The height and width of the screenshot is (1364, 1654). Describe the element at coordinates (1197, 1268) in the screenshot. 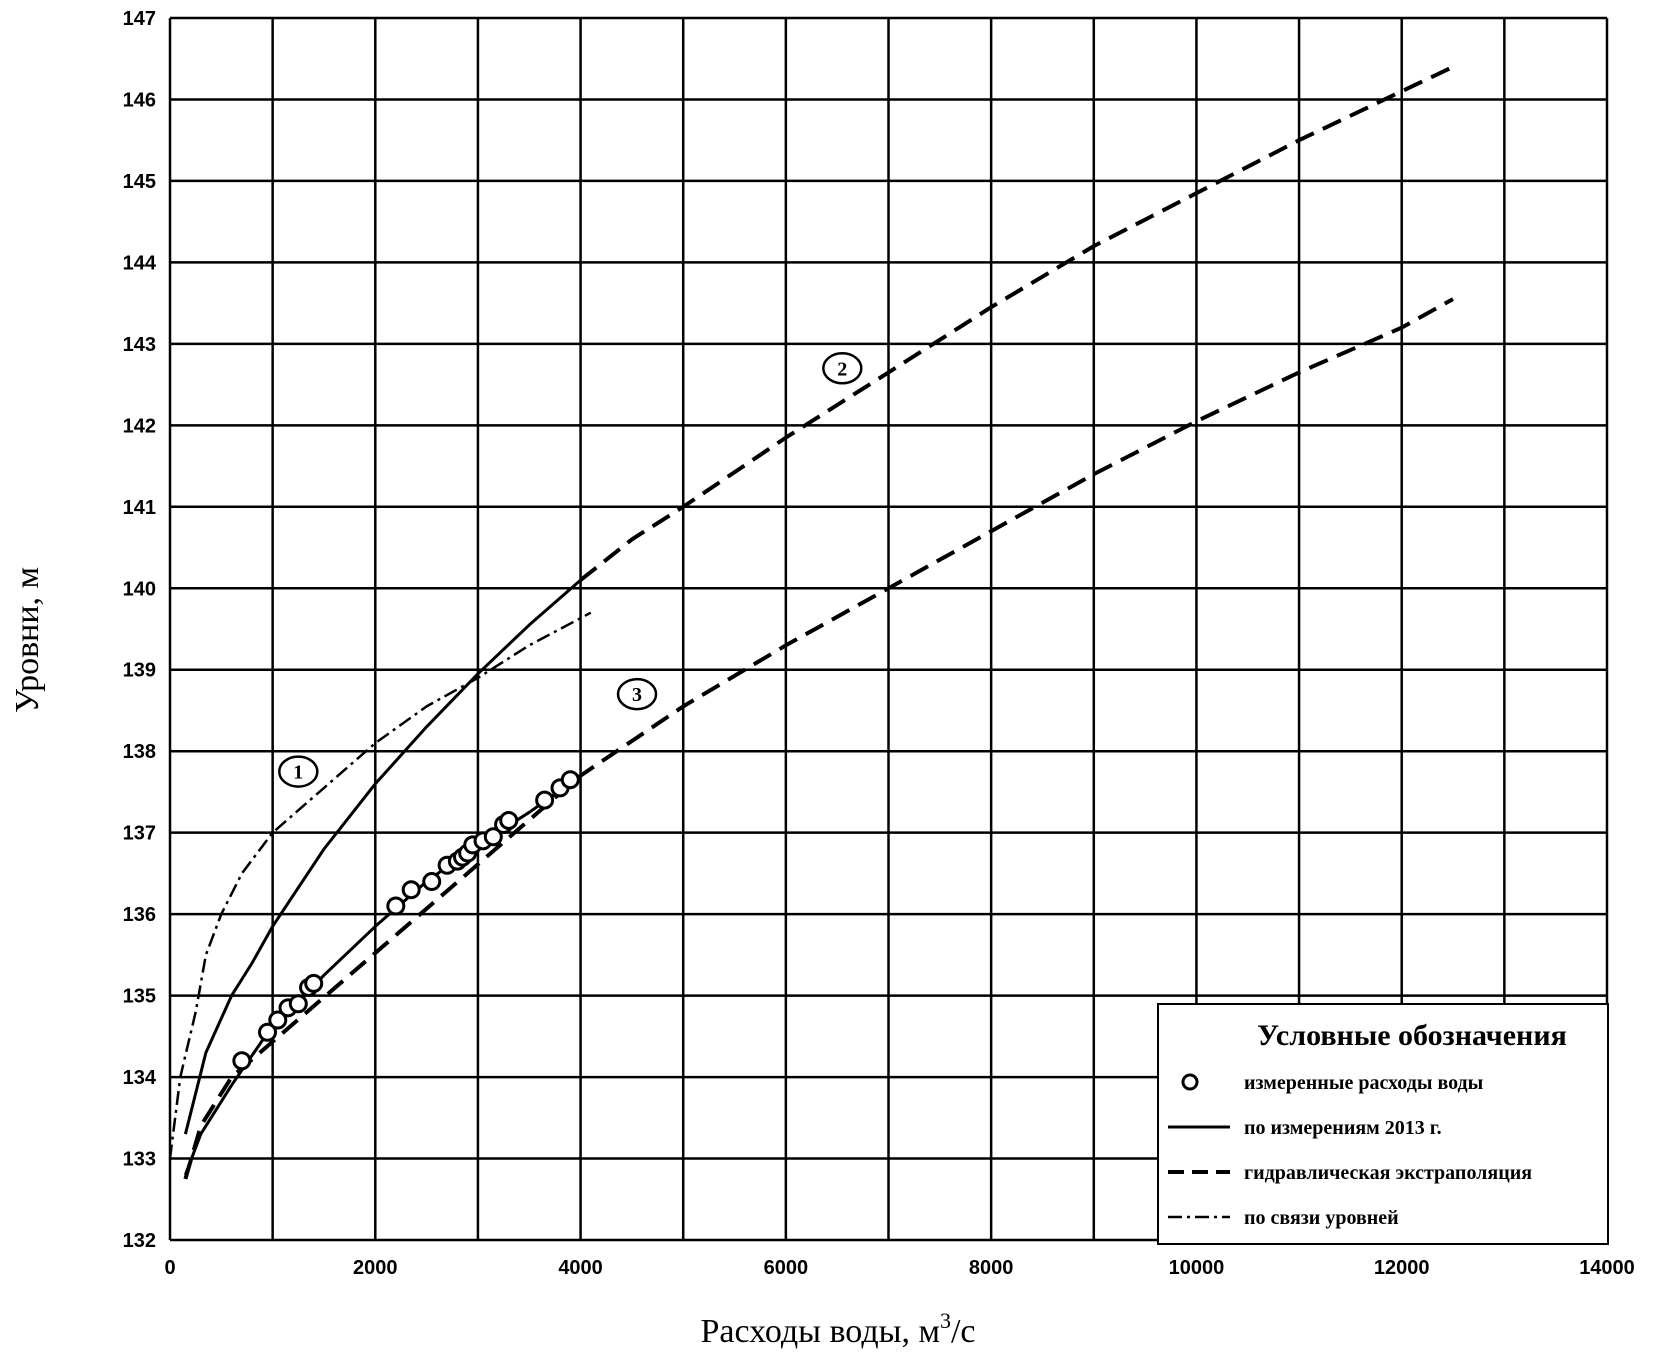

I see `x-tick-label: 10000` at that location.